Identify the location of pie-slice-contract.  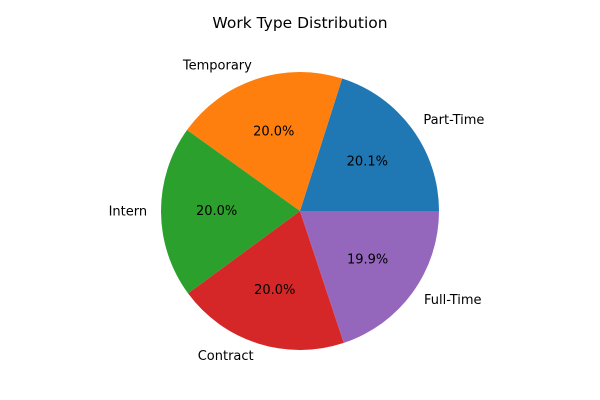
(266, 280).